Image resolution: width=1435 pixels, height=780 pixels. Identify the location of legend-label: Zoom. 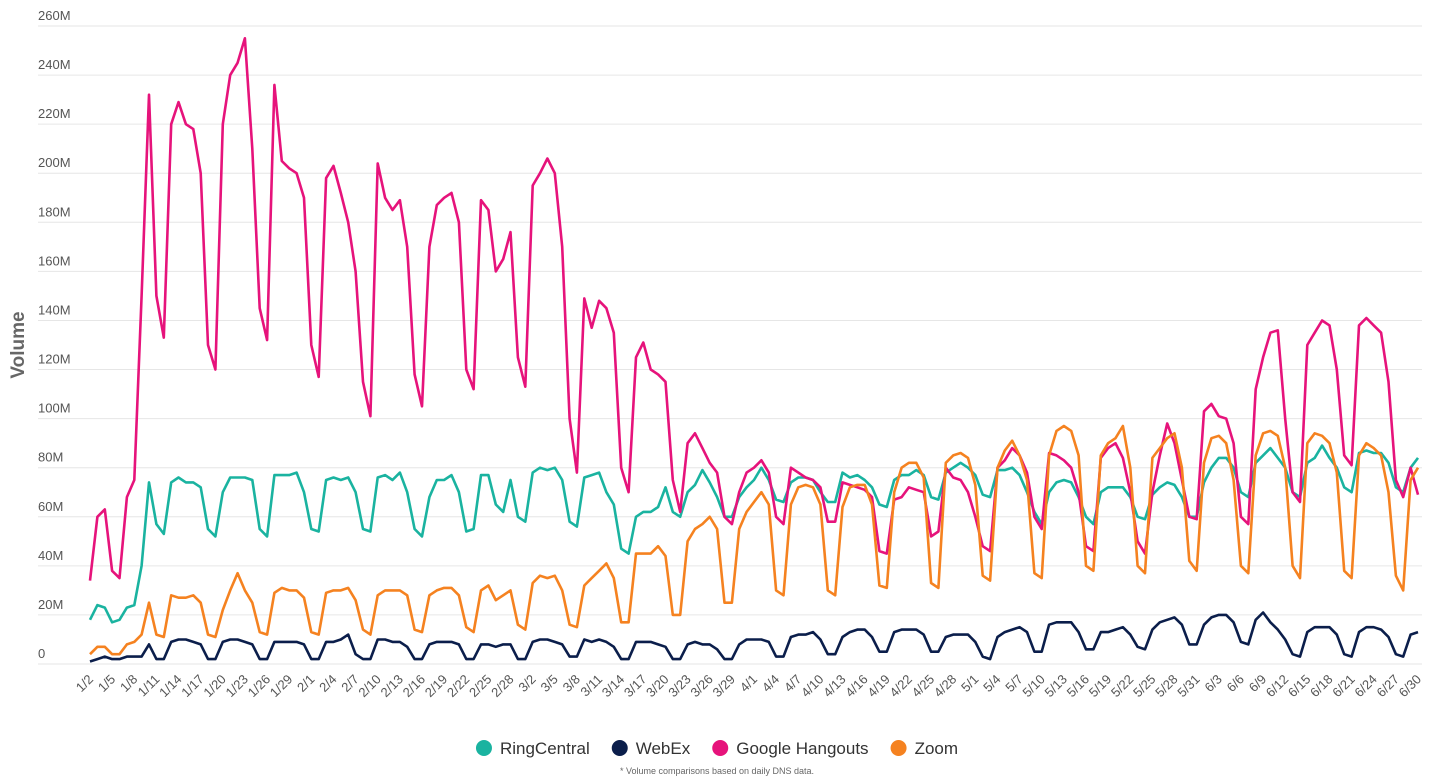
(936, 748).